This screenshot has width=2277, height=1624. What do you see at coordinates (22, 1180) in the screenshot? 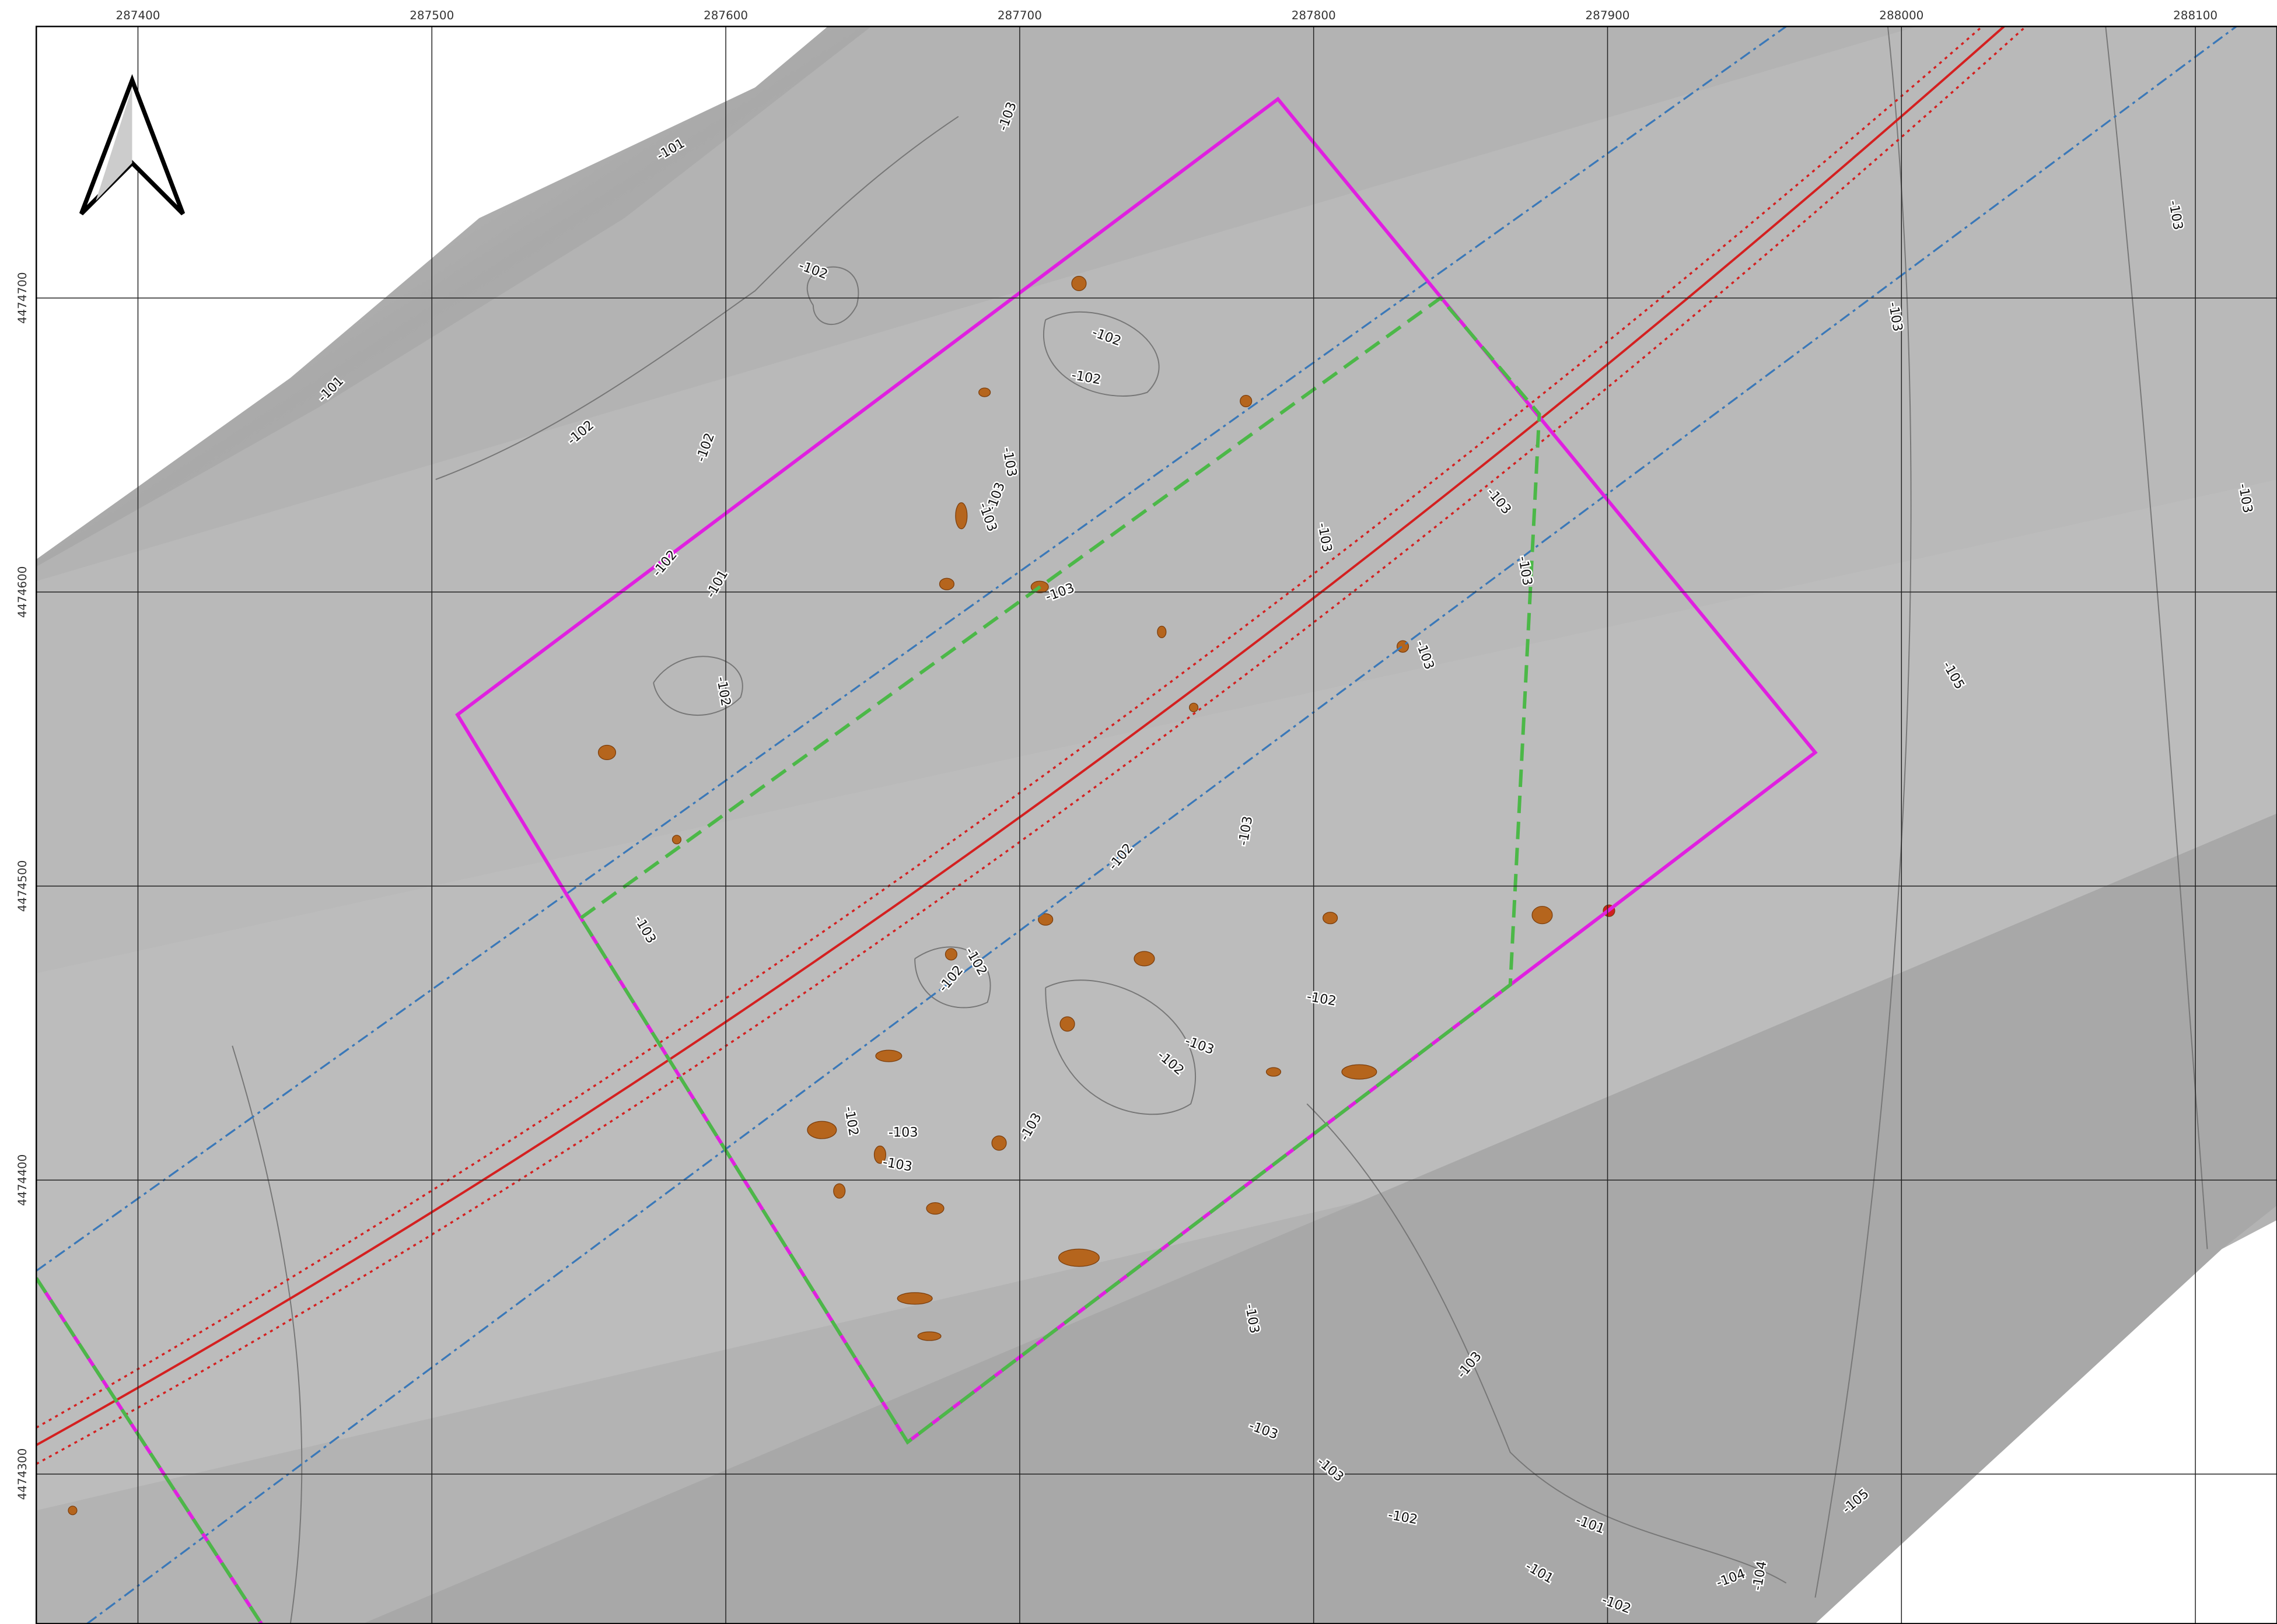
I see `northing-label: 4474400` at bounding box center [22, 1180].